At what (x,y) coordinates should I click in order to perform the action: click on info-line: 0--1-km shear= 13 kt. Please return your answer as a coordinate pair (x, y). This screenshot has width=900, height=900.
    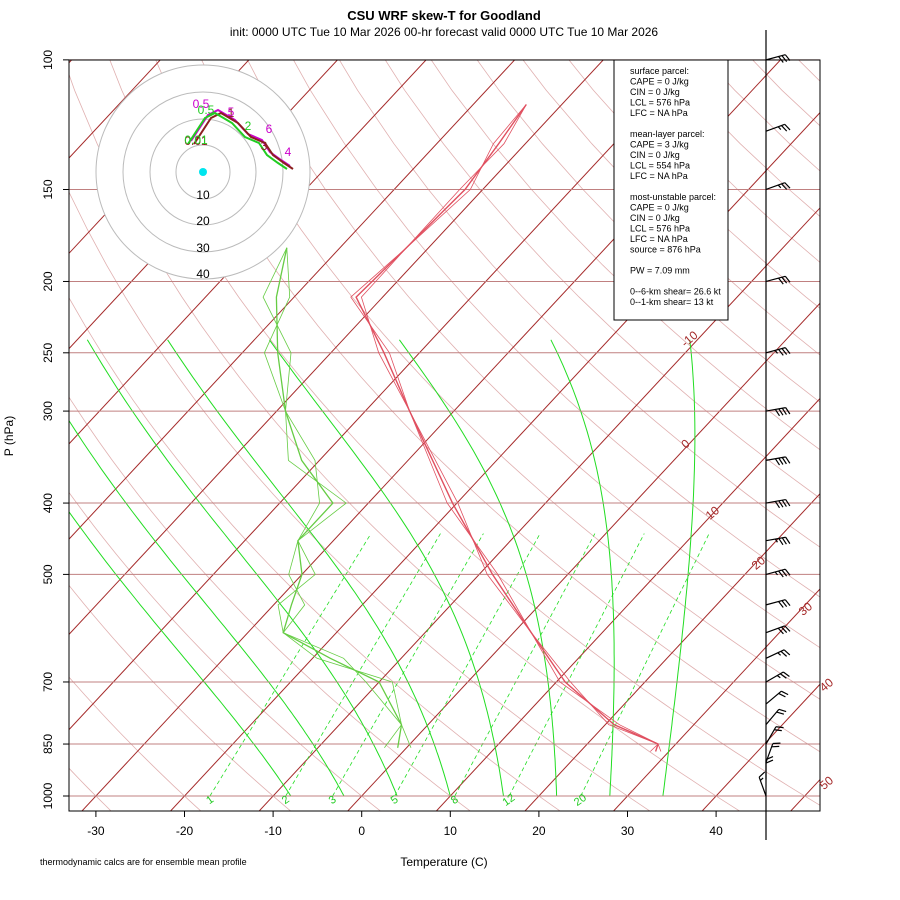
    Looking at the image, I should click on (672, 302).